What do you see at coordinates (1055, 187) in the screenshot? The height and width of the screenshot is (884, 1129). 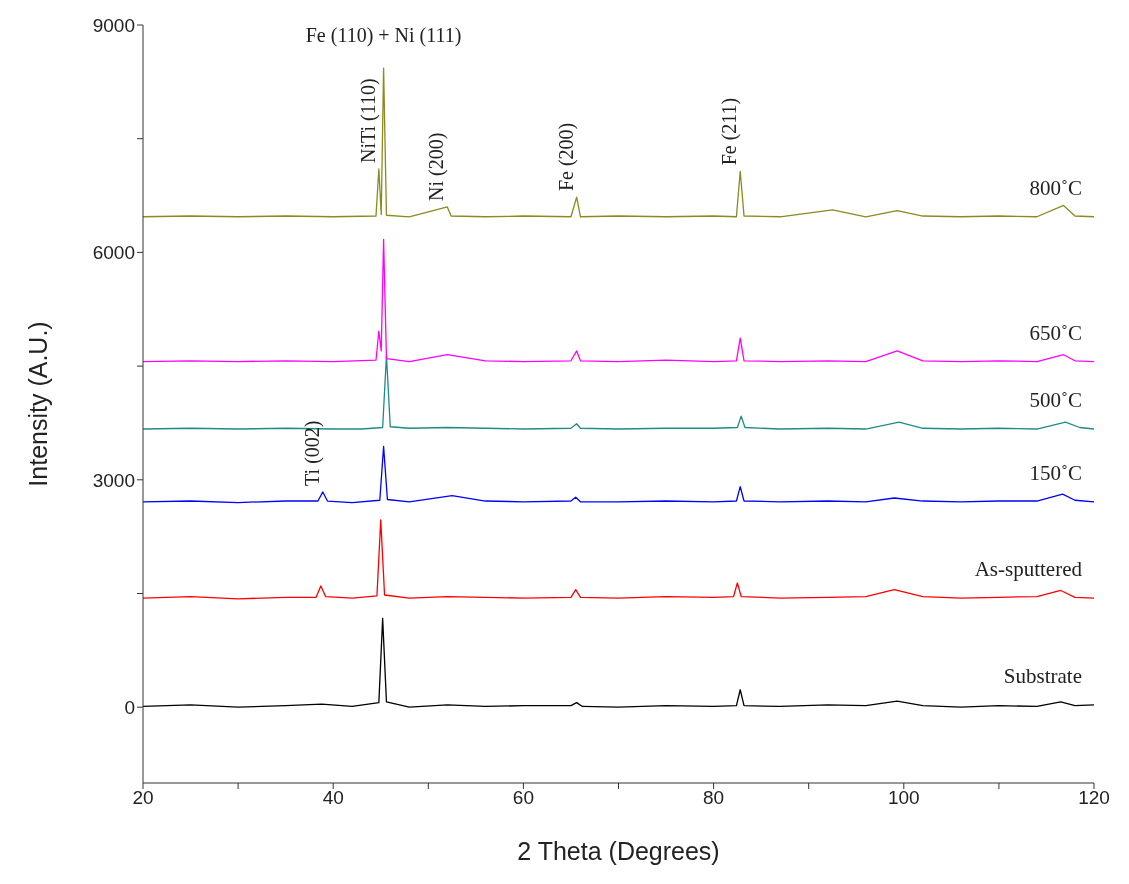 I see `series-label: 800˚C` at bounding box center [1055, 187].